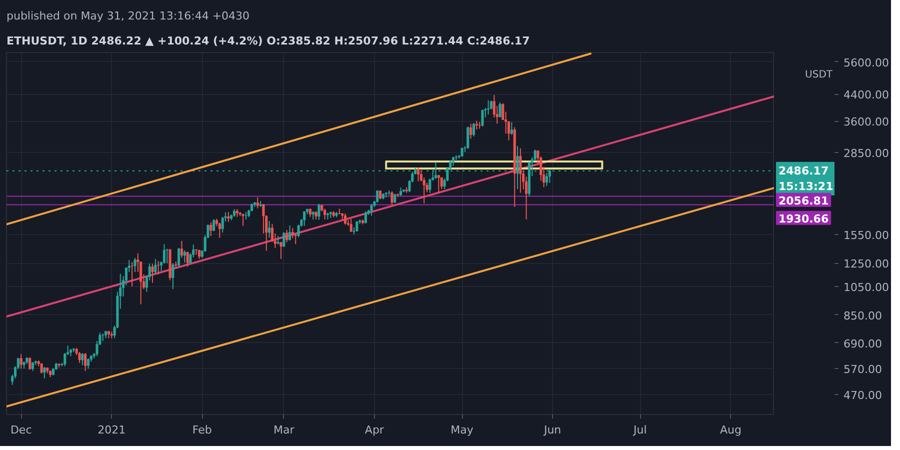 This screenshot has height=450, width=900. I want to click on y-tick-label: 4400.00, so click(866, 95).